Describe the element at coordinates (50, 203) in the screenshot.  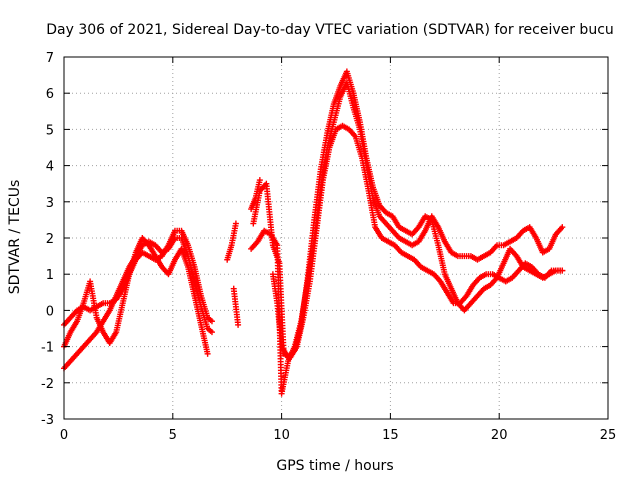
I see `y-tick-label: 3` at that location.